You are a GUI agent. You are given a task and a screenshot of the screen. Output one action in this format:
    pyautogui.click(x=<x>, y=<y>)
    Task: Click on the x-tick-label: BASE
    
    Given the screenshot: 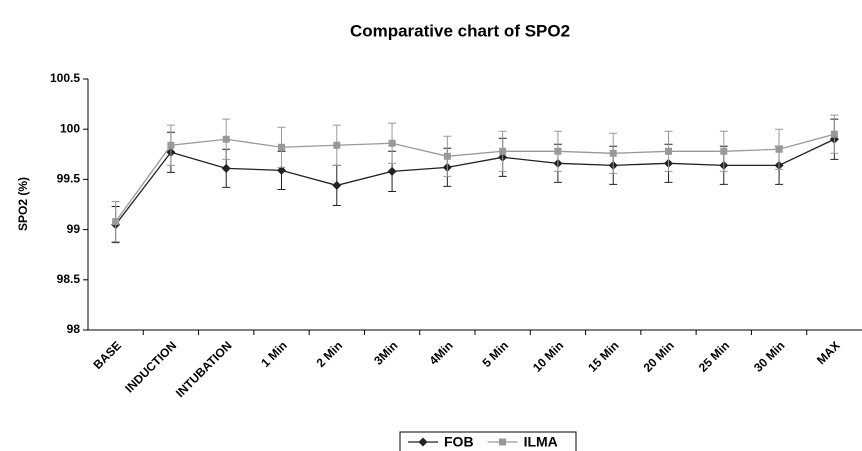 What is the action you would take?
    pyautogui.click(x=107, y=354)
    